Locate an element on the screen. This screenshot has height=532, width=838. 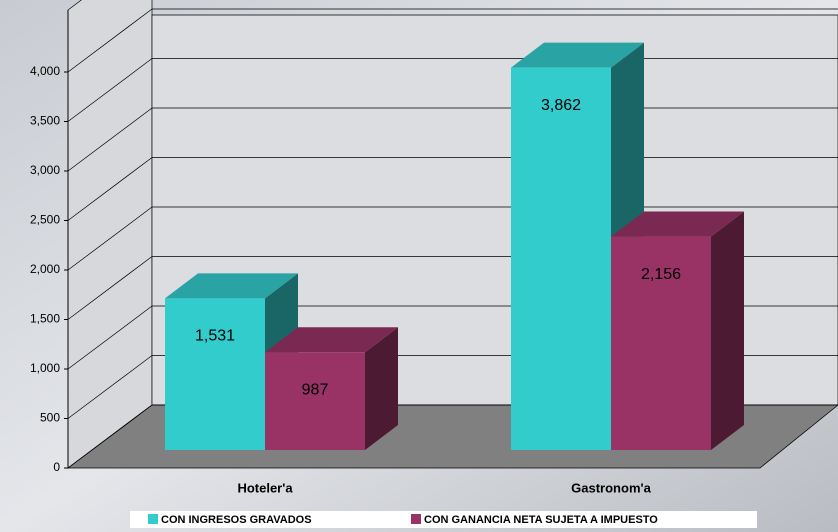
data-label: 3,862 is located at coordinates (561, 105).